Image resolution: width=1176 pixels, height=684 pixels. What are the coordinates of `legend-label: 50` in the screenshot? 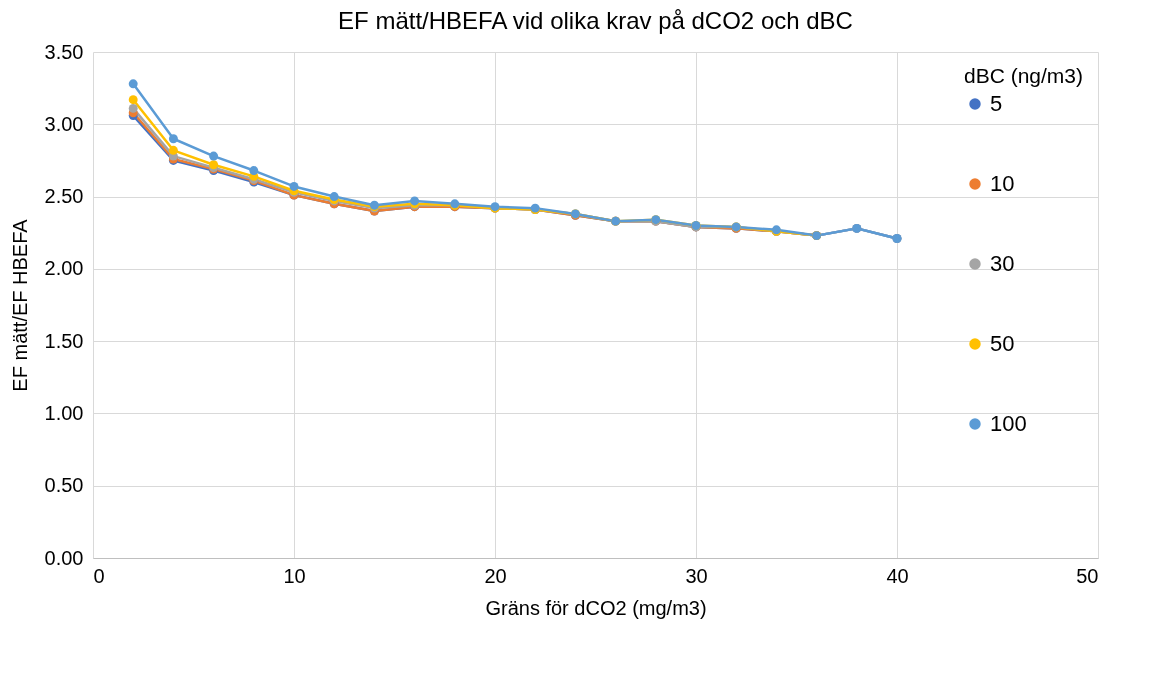 It's located at (1002, 343).